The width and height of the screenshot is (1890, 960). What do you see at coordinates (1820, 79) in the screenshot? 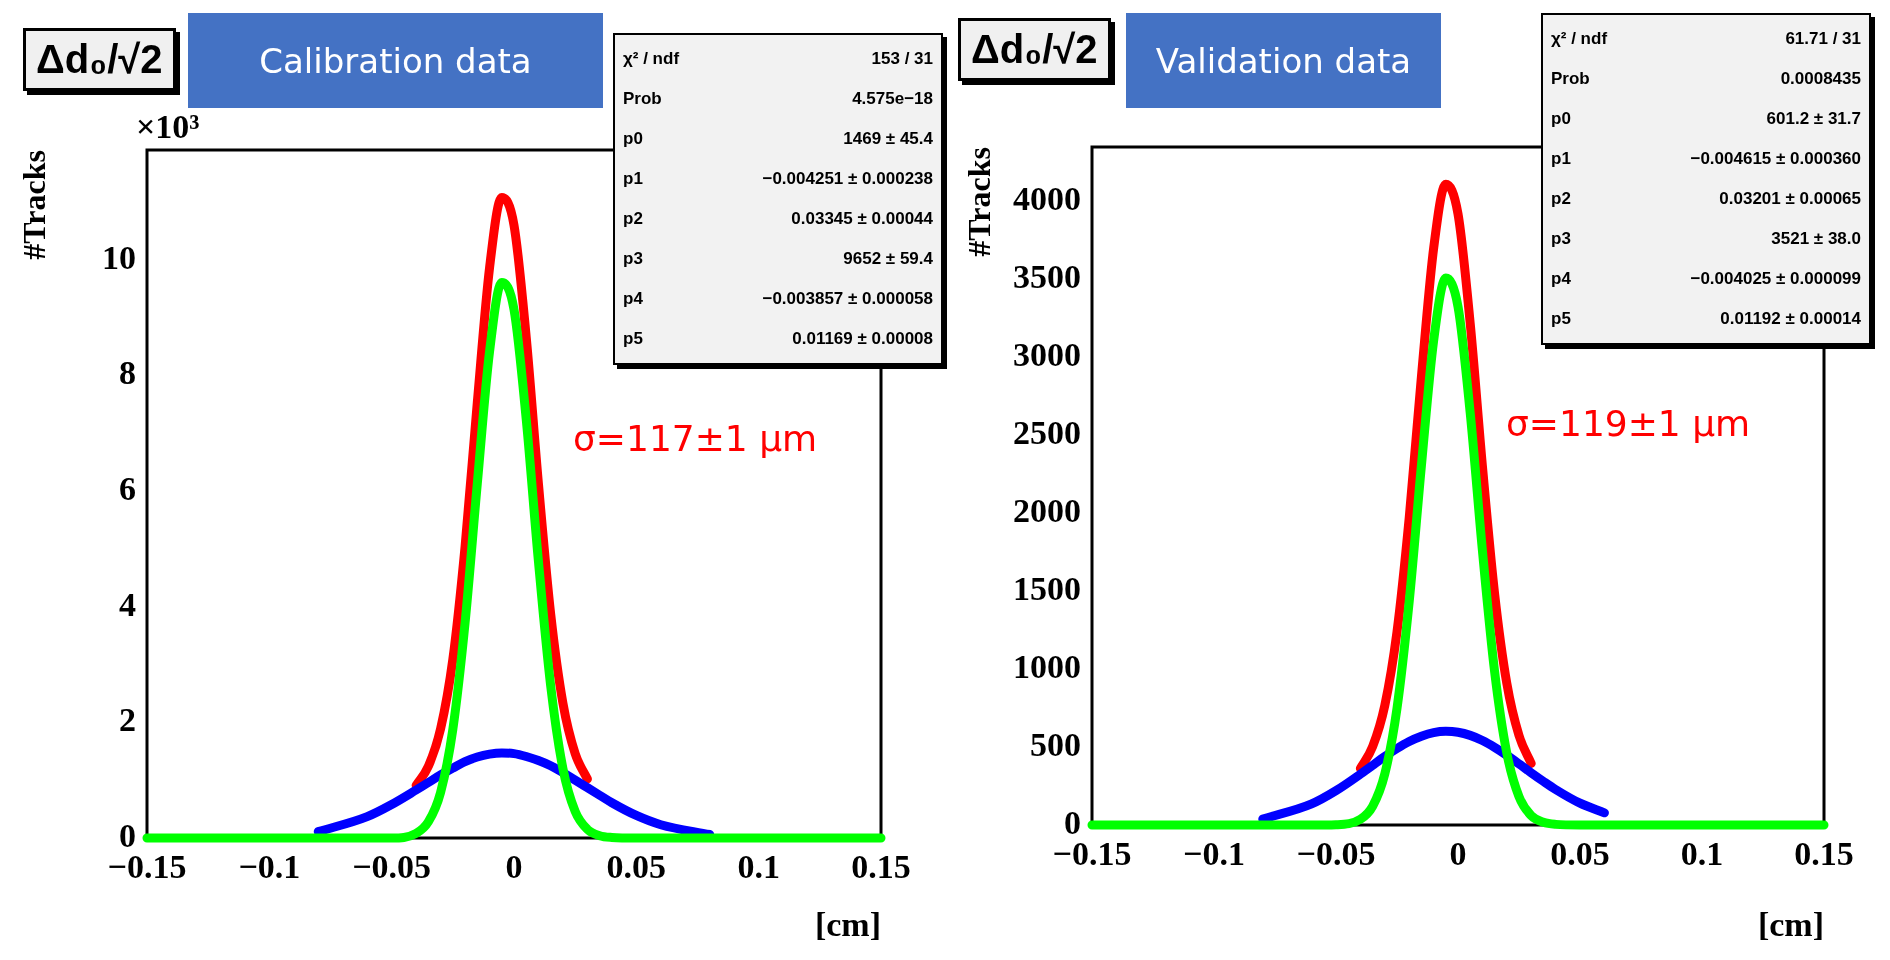
I see `text: 0.0008435` at bounding box center [1820, 79].